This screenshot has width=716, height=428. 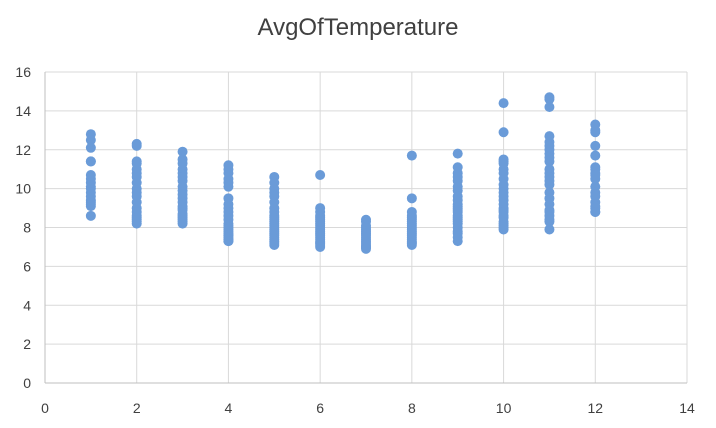 What do you see at coordinates (595, 408) in the screenshot?
I see `x-tick-label: 12` at bounding box center [595, 408].